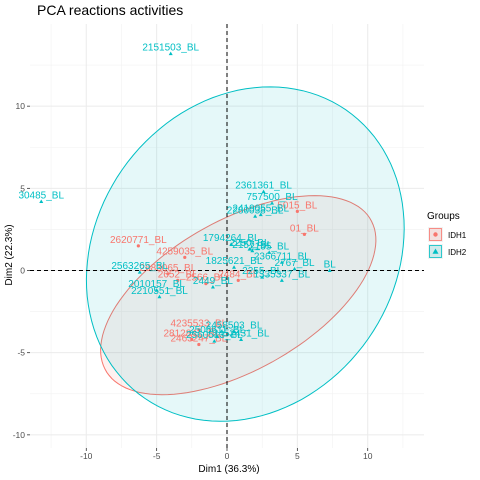 The image size is (480, 480). I want to click on point-label: 2458503_BL, so click(234, 325).